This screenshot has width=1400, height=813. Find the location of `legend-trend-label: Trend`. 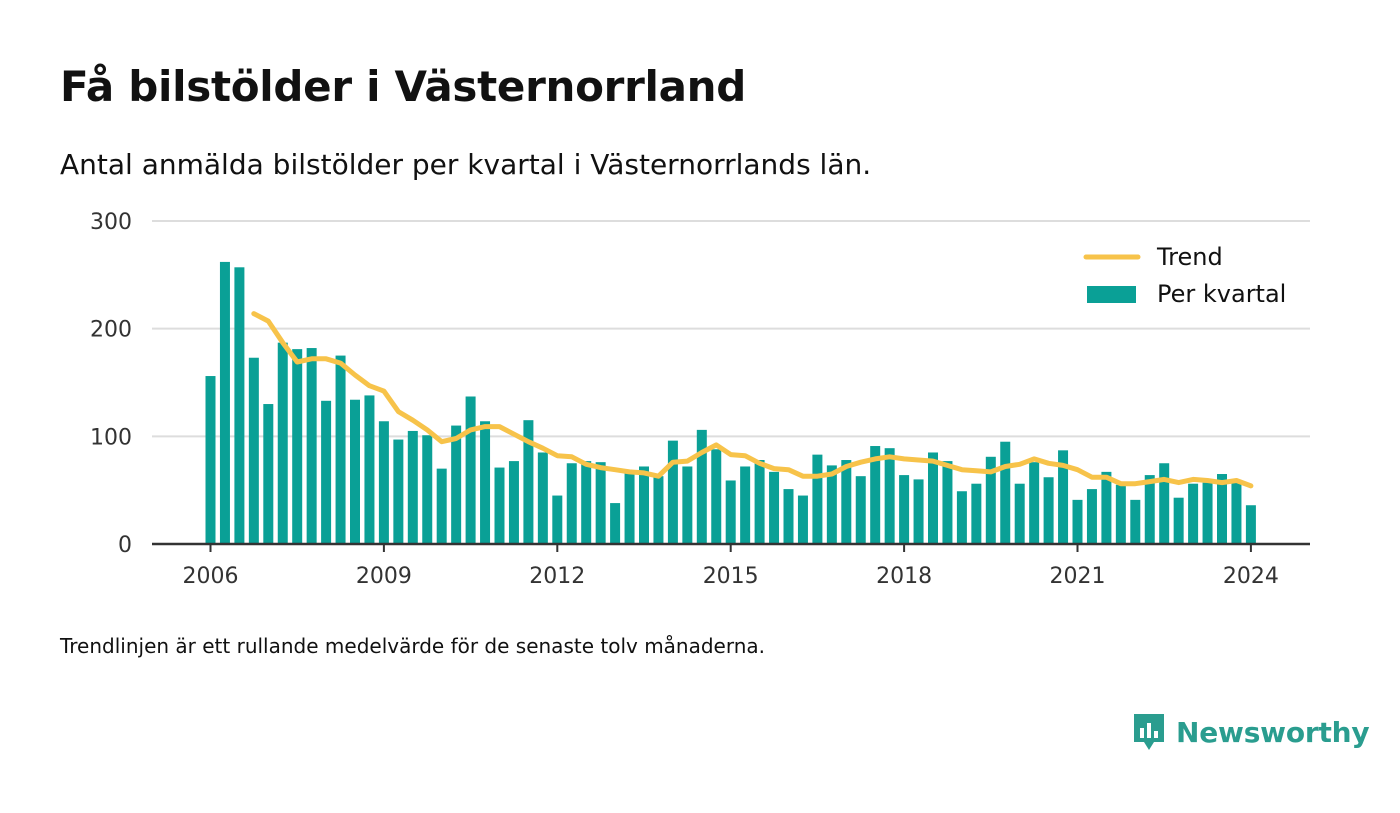

legend-trend-label: Trend is located at coordinates (1189, 257).